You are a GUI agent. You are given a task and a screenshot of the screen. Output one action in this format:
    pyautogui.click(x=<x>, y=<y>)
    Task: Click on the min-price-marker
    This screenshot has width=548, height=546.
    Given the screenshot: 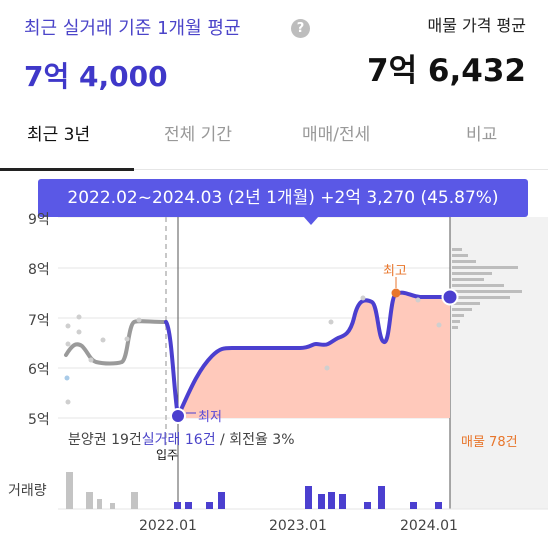 What is the action you would take?
    pyautogui.click(x=178, y=416)
    